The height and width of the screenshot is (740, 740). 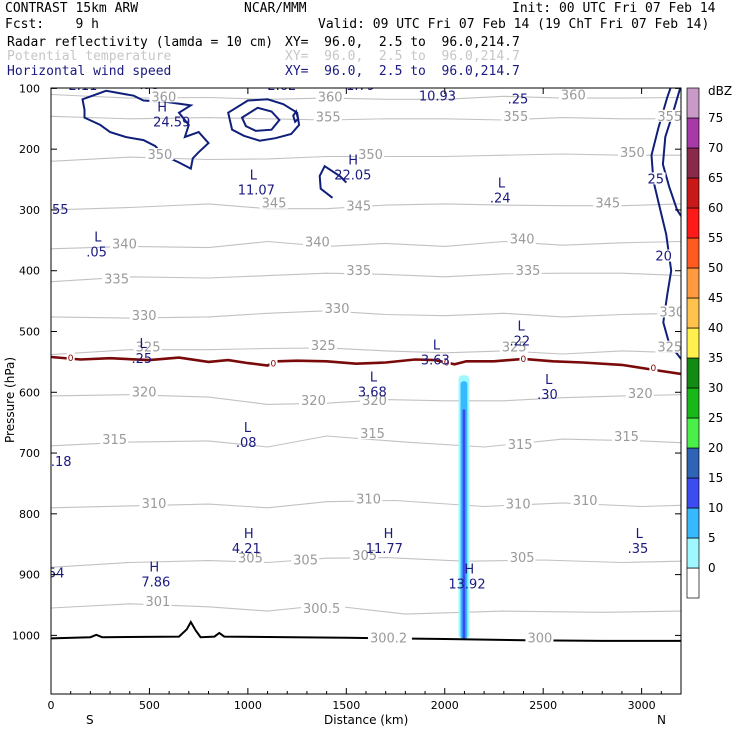 What do you see at coordinates (720, 91) in the screenshot?
I see `colorbar-unit: dBZ` at bounding box center [720, 91].